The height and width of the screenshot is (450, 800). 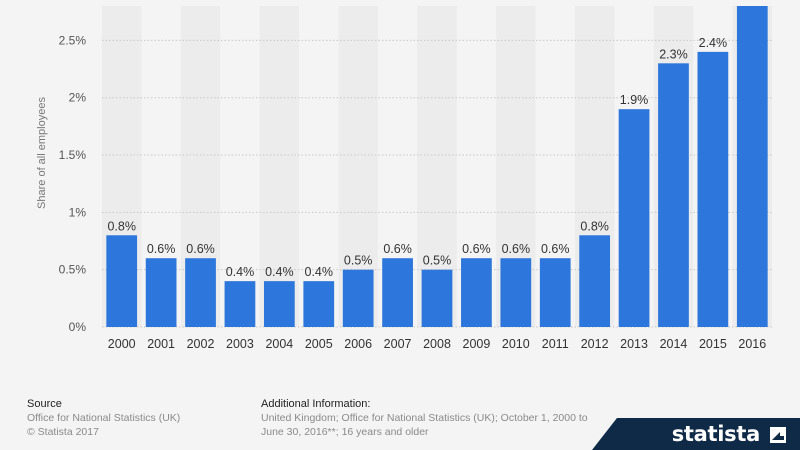 I want to click on data-label: 2.3%, so click(x=673, y=54).